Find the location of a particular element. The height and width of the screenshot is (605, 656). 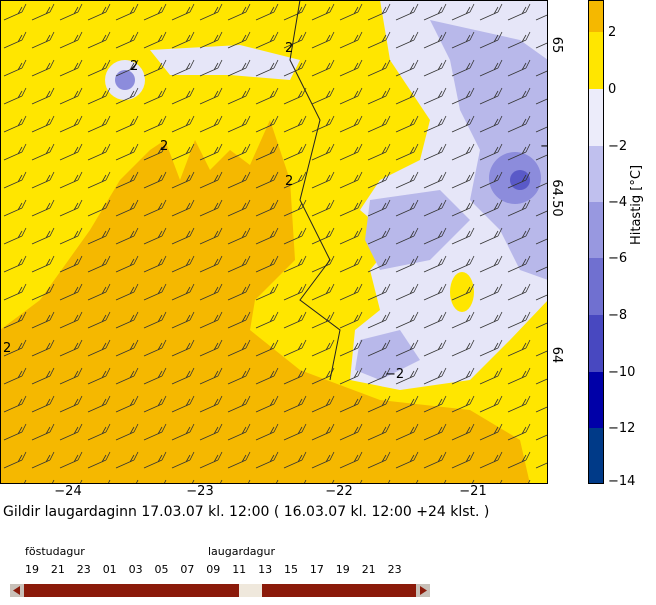

lon-label: −22 is located at coordinates (338, 491).